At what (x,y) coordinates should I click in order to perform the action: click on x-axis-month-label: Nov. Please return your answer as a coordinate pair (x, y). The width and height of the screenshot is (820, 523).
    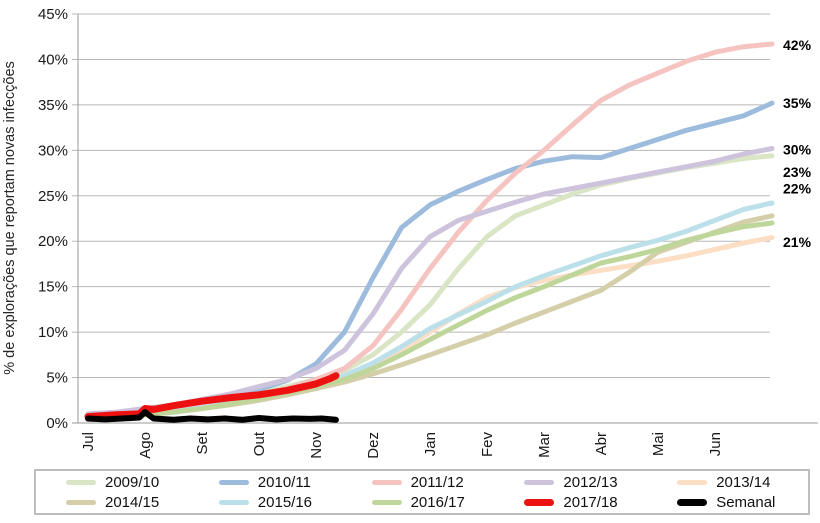
    Looking at the image, I should click on (316, 445).